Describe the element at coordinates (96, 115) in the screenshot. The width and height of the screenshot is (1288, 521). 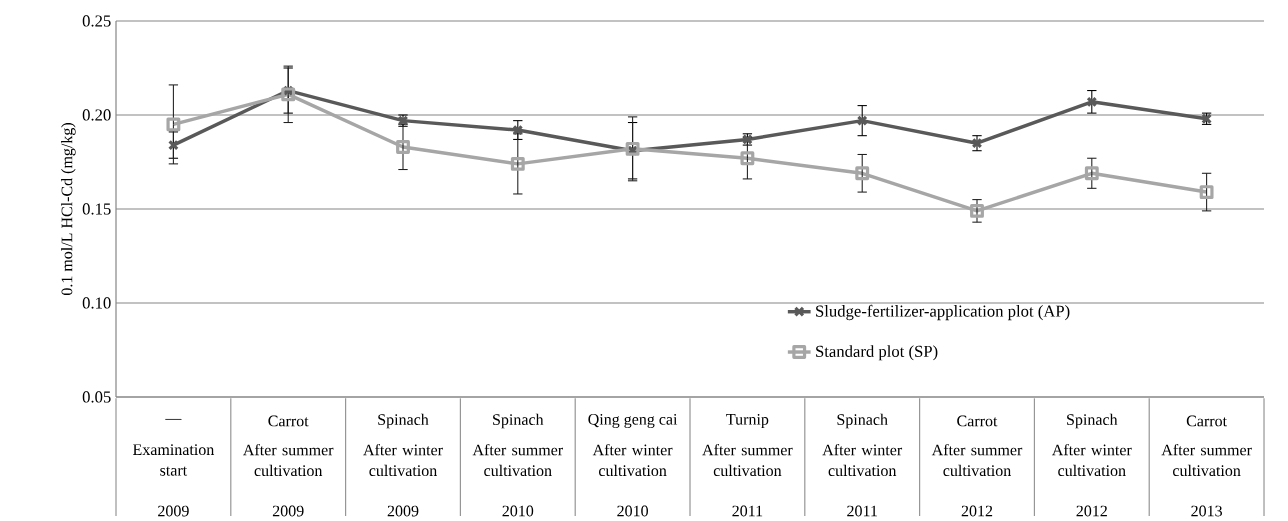
I see `y-tick-label: 0.20` at that location.